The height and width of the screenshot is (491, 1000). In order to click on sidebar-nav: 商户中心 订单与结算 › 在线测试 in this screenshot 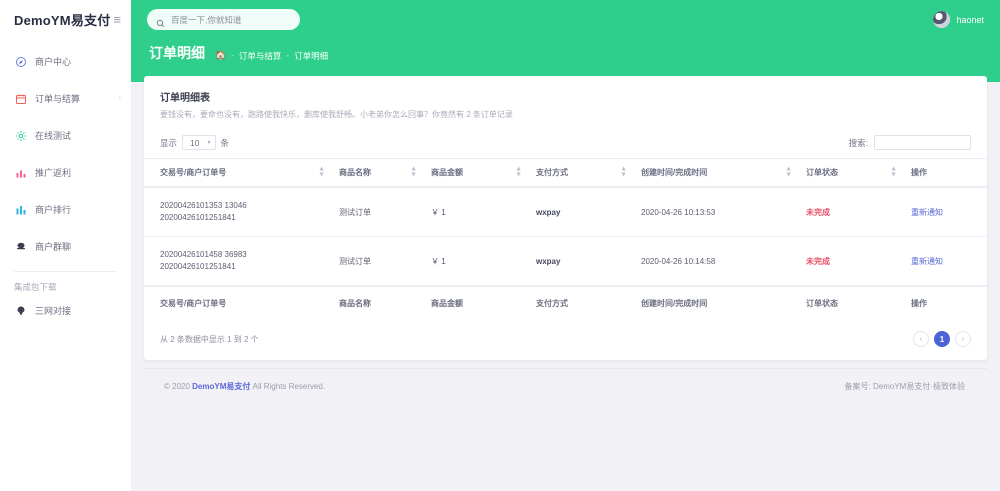, I will do `click(65, 181)`.